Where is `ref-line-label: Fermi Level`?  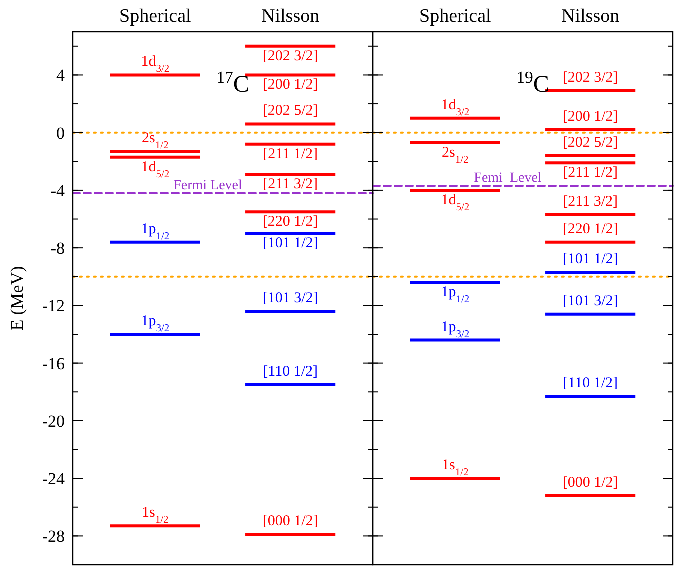
ref-line-label: Fermi Level is located at coordinates (208, 186).